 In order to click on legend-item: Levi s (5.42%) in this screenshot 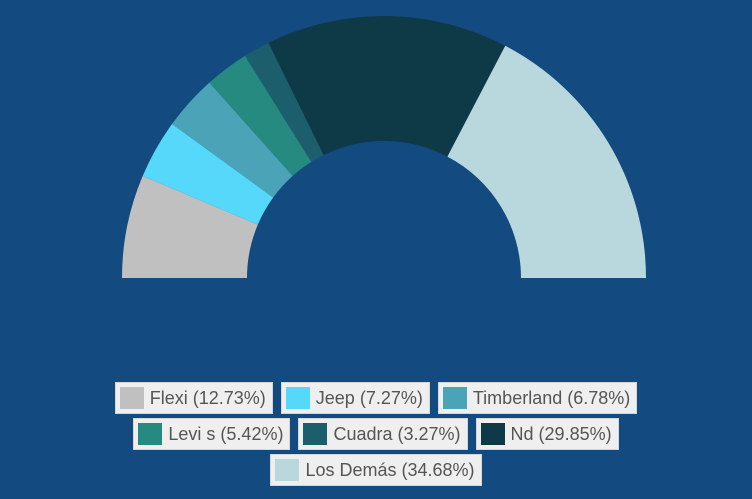, I will do `click(212, 434)`.